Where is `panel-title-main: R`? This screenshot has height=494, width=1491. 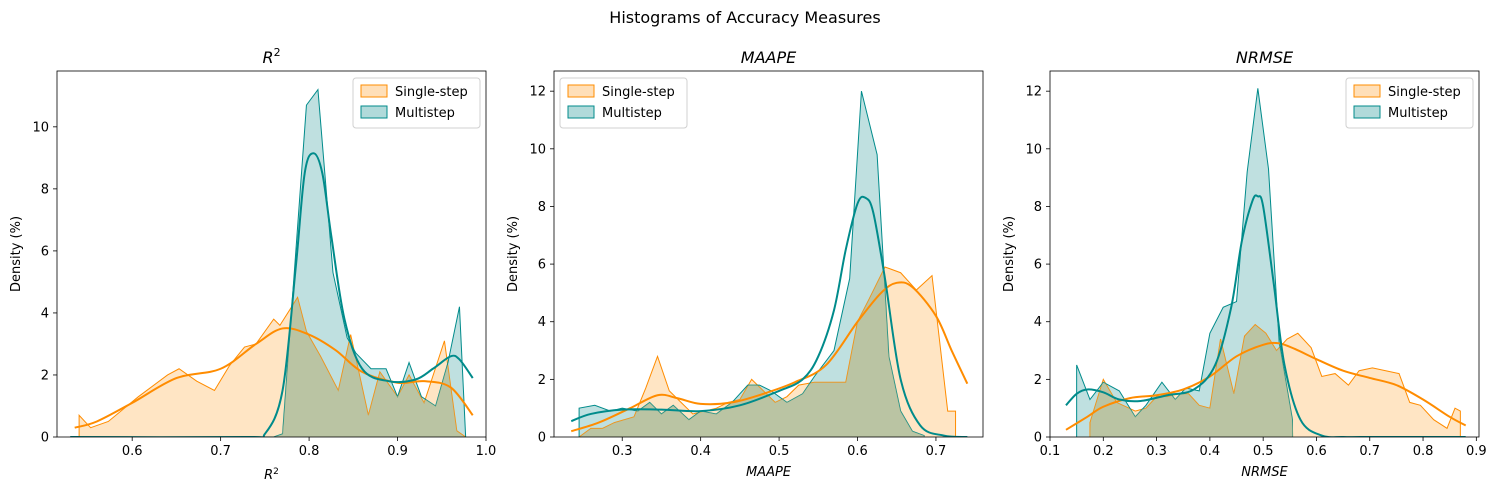 panel-title-main: R is located at coordinates (267, 57).